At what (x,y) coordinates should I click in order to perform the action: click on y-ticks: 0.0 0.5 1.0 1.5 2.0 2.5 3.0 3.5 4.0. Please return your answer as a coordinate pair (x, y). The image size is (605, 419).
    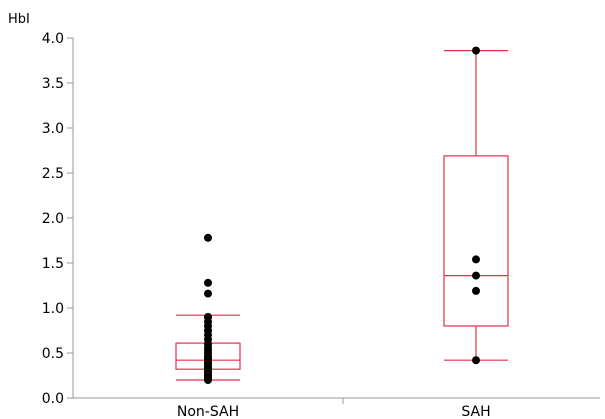
    Looking at the image, I should click on (57, 219).